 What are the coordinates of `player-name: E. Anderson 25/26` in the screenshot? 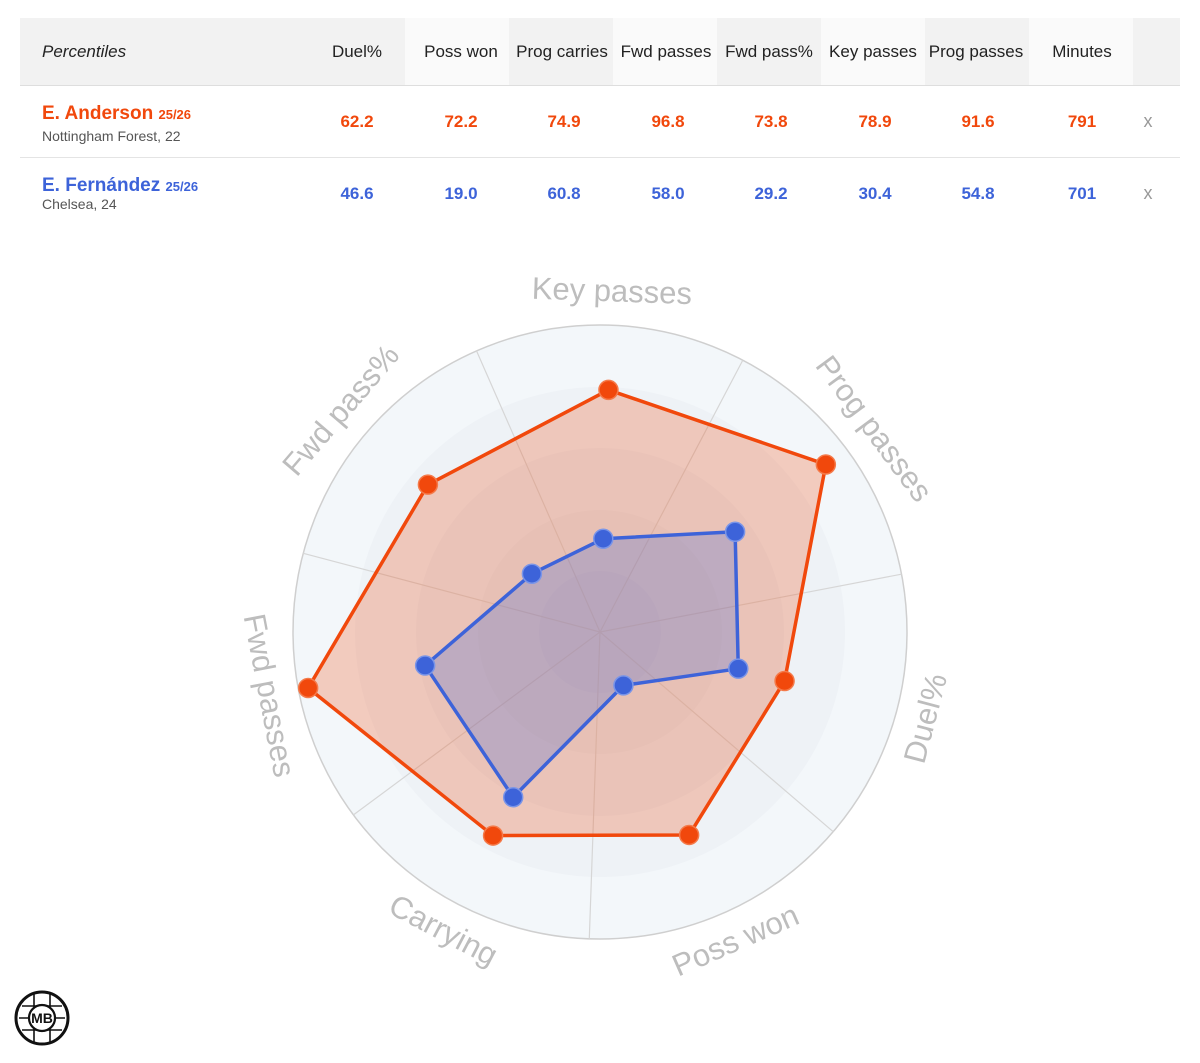 It's located at (116, 114).